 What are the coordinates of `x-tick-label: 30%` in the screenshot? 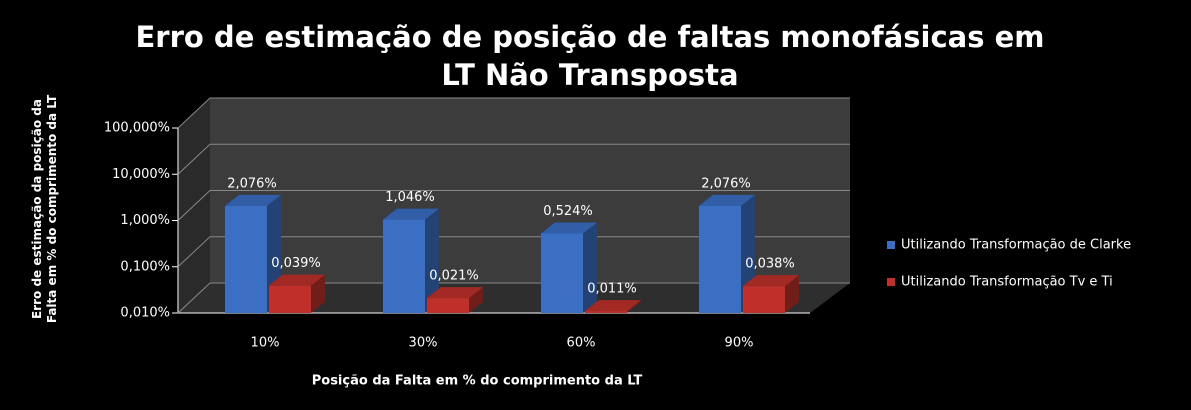 It's located at (423, 343).